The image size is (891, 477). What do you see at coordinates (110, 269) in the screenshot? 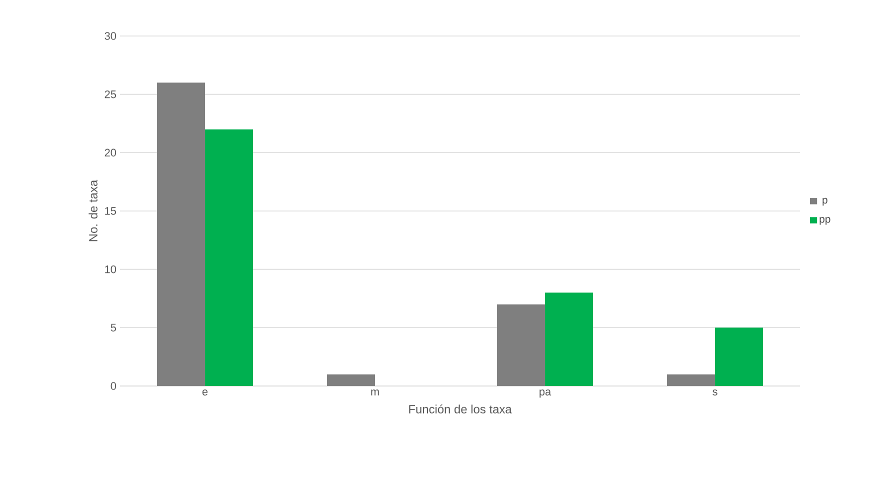
I see `y-tick-label: 10` at bounding box center [110, 269].